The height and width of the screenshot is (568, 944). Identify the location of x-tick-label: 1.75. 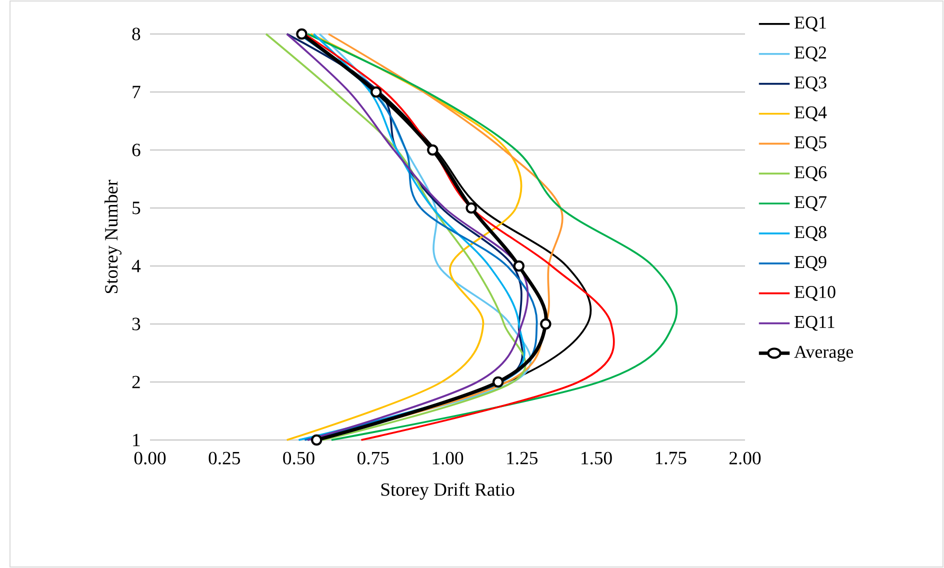
(671, 458).